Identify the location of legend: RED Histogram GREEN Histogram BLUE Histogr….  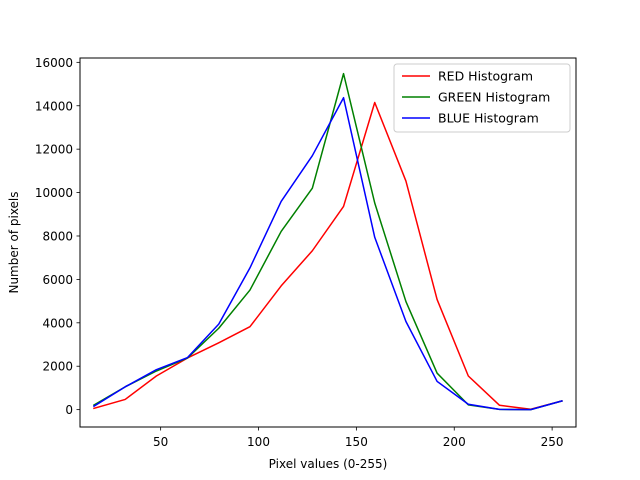
(482, 98).